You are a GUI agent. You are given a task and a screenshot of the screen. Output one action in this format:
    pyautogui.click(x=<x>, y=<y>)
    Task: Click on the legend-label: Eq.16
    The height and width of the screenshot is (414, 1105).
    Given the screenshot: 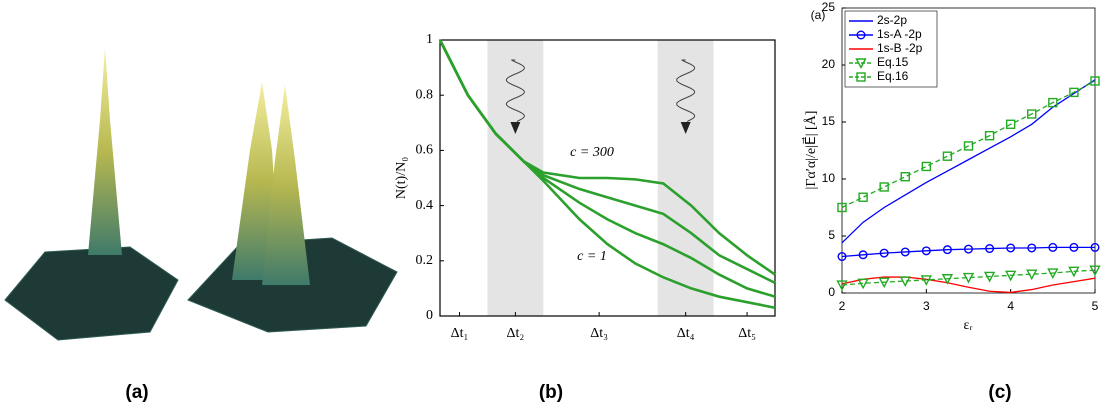 What is the action you would take?
    pyautogui.click(x=893, y=76)
    